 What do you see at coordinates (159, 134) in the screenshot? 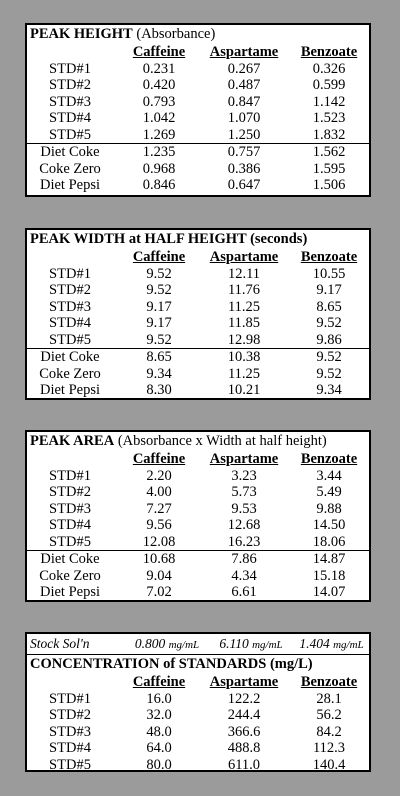
I see `table-cell: 1.269` at bounding box center [159, 134].